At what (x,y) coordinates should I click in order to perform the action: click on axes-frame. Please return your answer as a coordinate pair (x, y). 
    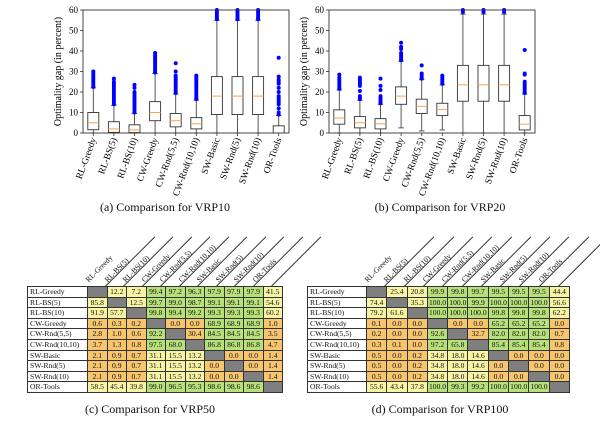
    Looking at the image, I should click on (432, 71).